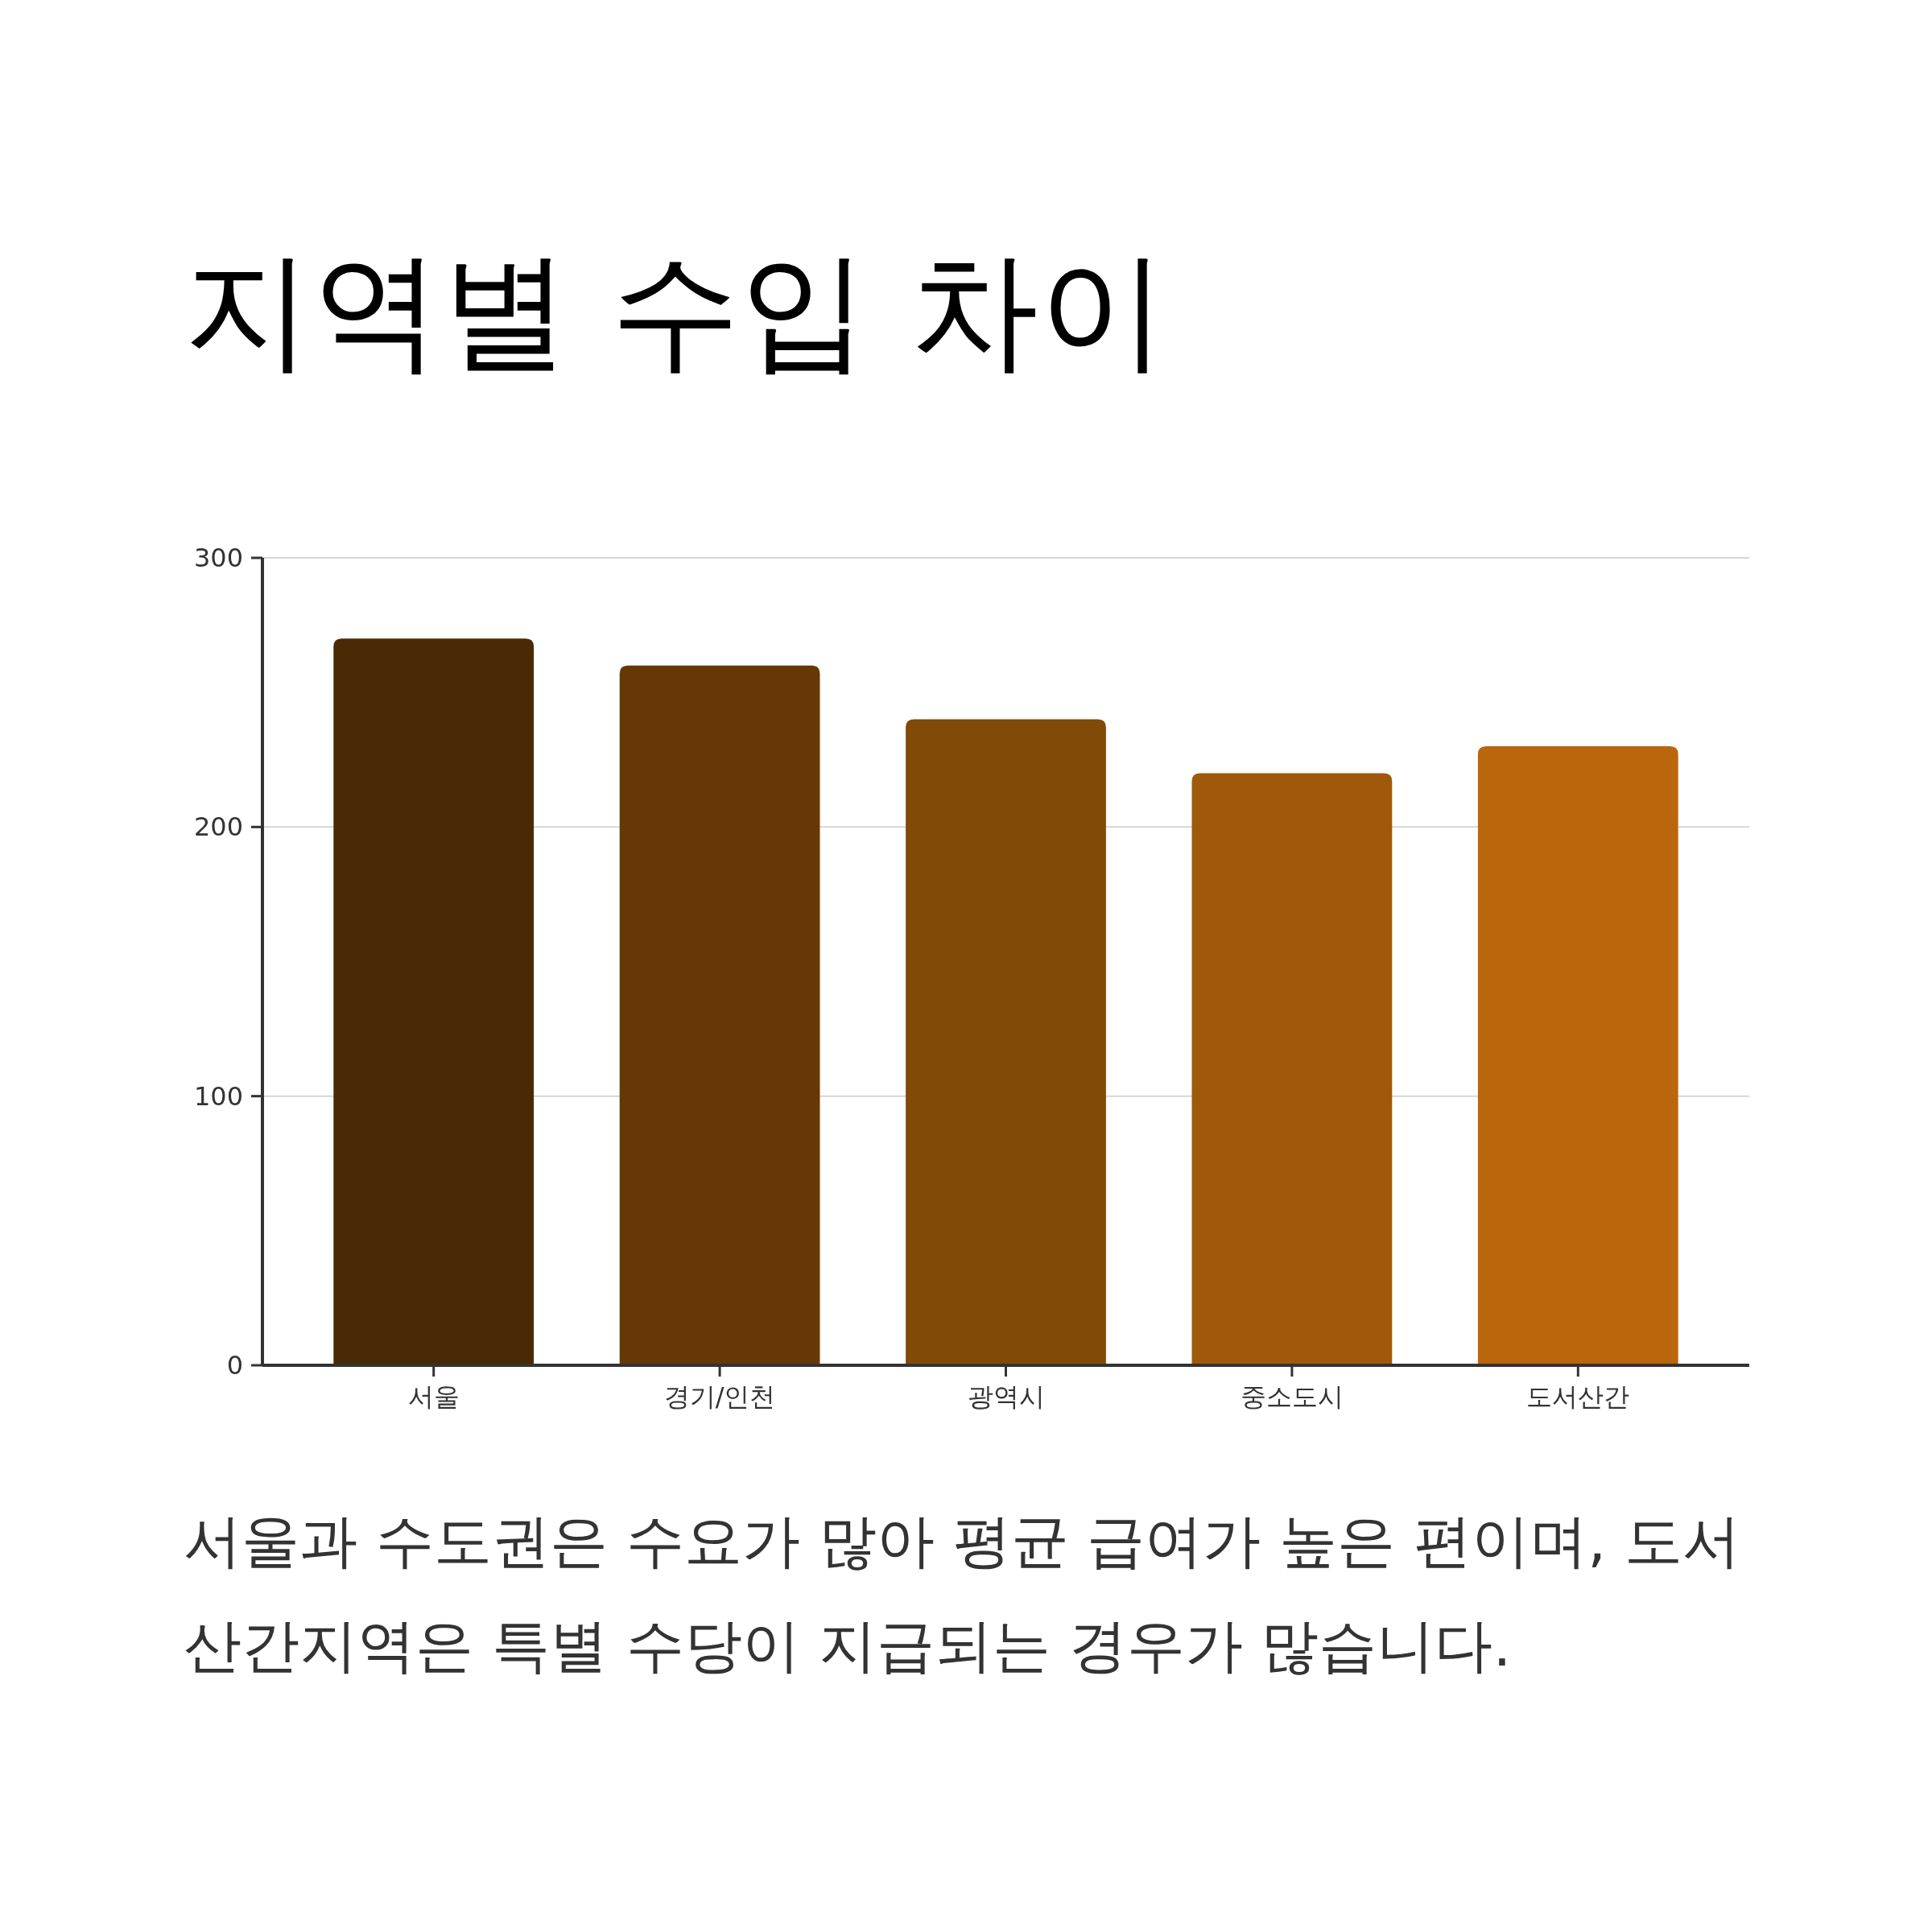 The height and width of the screenshot is (1932, 1932). What do you see at coordinates (1006, 1396) in the screenshot?
I see `x-tick-label: 광역시` at bounding box center [1006, 1396].